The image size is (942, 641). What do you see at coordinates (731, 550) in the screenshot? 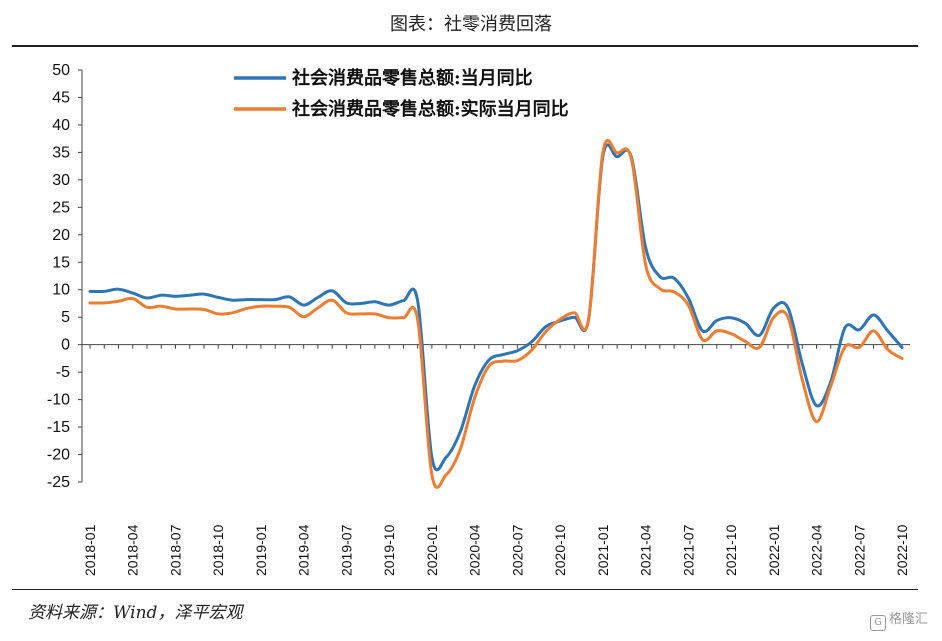
I see `x-tick-label: 2021-10` at bounding box center [731, 550].